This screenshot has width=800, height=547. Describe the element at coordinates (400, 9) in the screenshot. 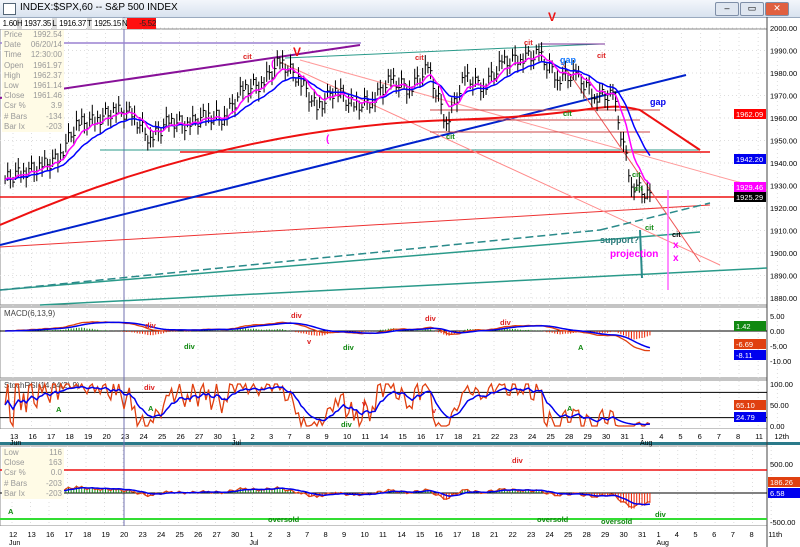

I see `title-bar: INDEX:$SPX,60 -- S&P 500 INDEX – ▭ ✕` at that location.